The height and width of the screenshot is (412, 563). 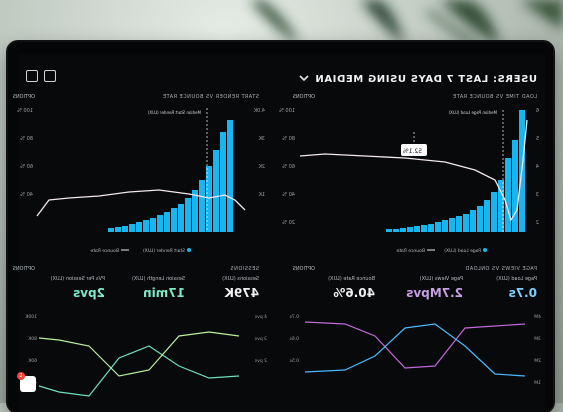 I want to click on kpi-value: 2.7Mpvs, so click(x=434, y=293).